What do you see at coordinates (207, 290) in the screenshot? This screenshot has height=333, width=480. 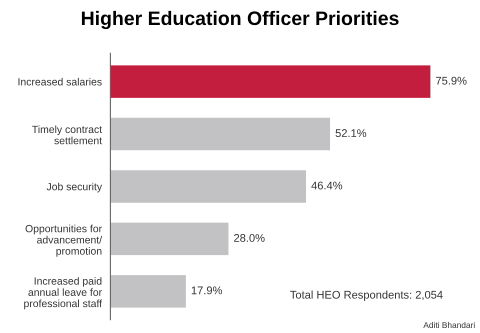 I see `data-label: 17.9%` at bounding box center [207, 290].